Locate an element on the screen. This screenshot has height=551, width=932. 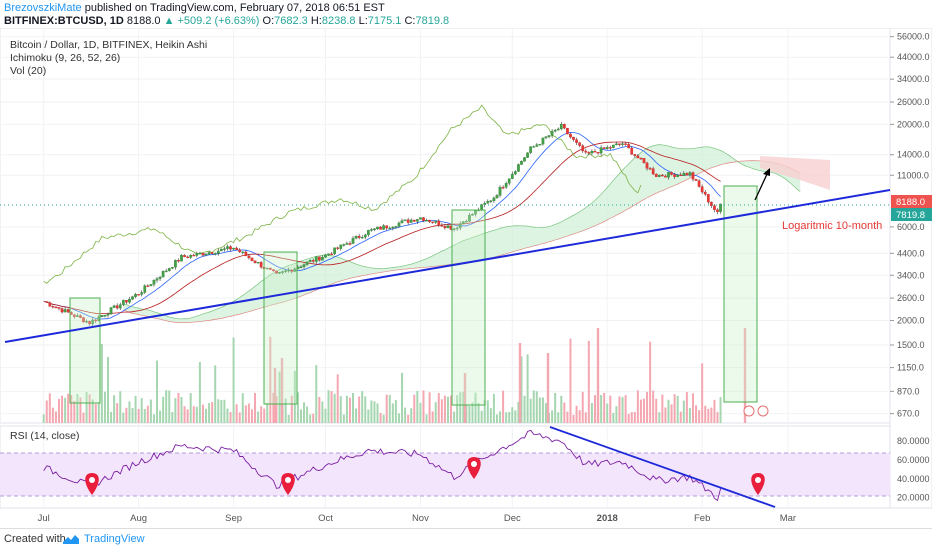
rsi-tick-label: 60.0000 is located at coordinates (913, 460).